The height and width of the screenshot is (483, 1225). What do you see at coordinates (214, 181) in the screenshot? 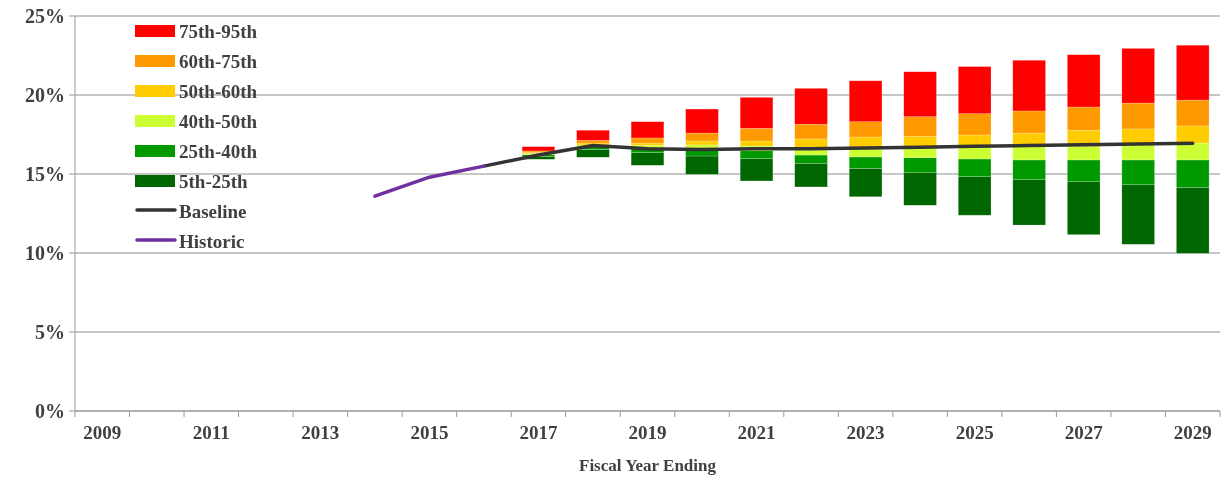
I see `legend-label: 5th-25th` at bounding box center [214, 181].